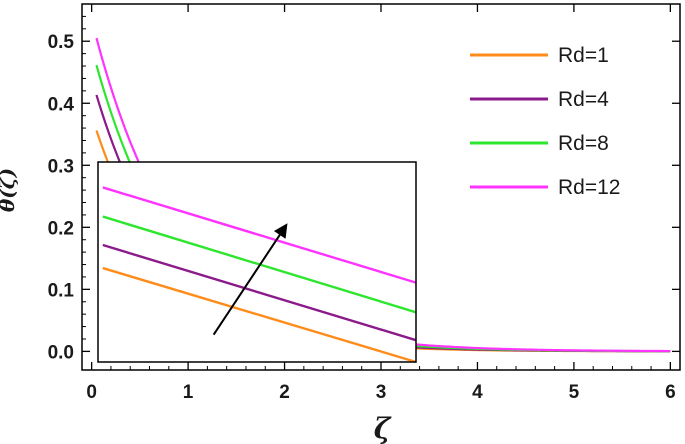  What do you see at coordinates (381, 392) in the screenshot?
I see `x-tick-label: 3` at bounding box center [381, 392].